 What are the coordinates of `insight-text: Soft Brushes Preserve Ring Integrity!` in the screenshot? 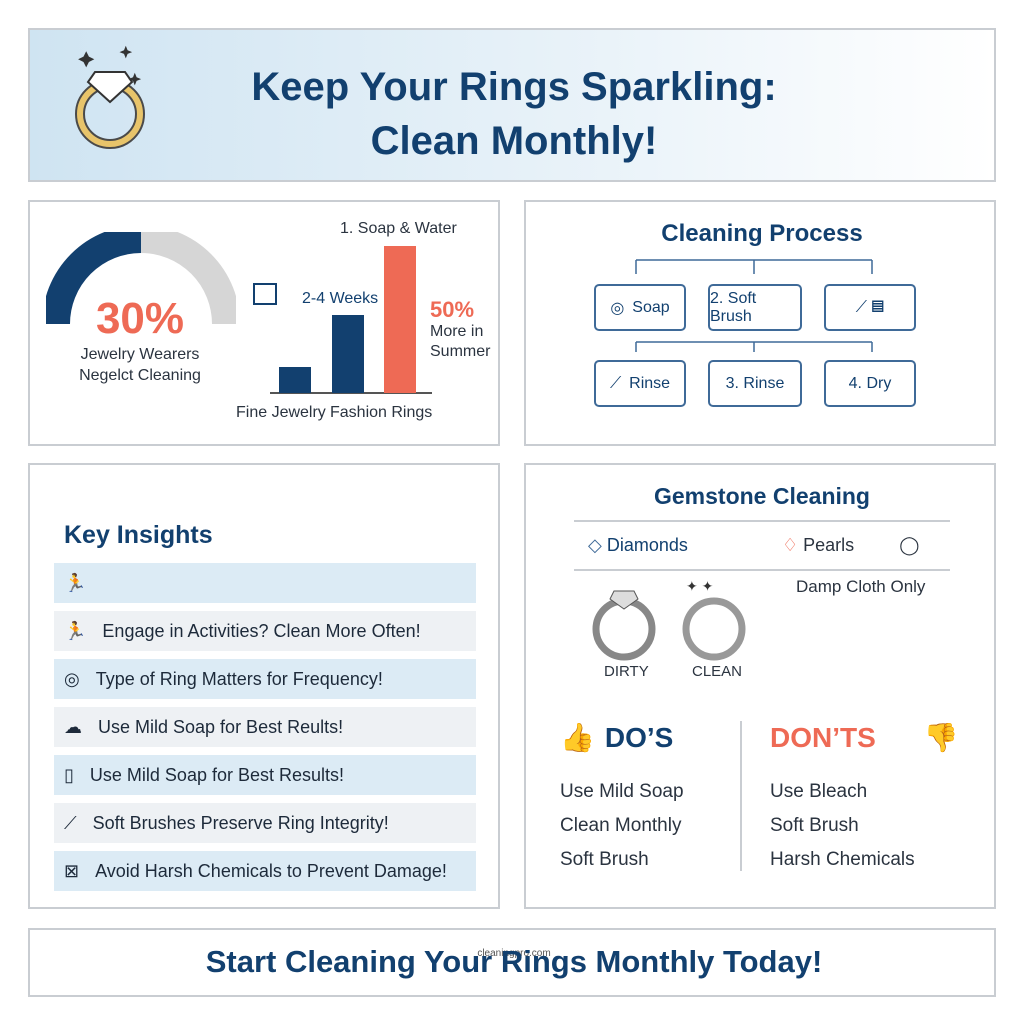 It's located at (240, 822).